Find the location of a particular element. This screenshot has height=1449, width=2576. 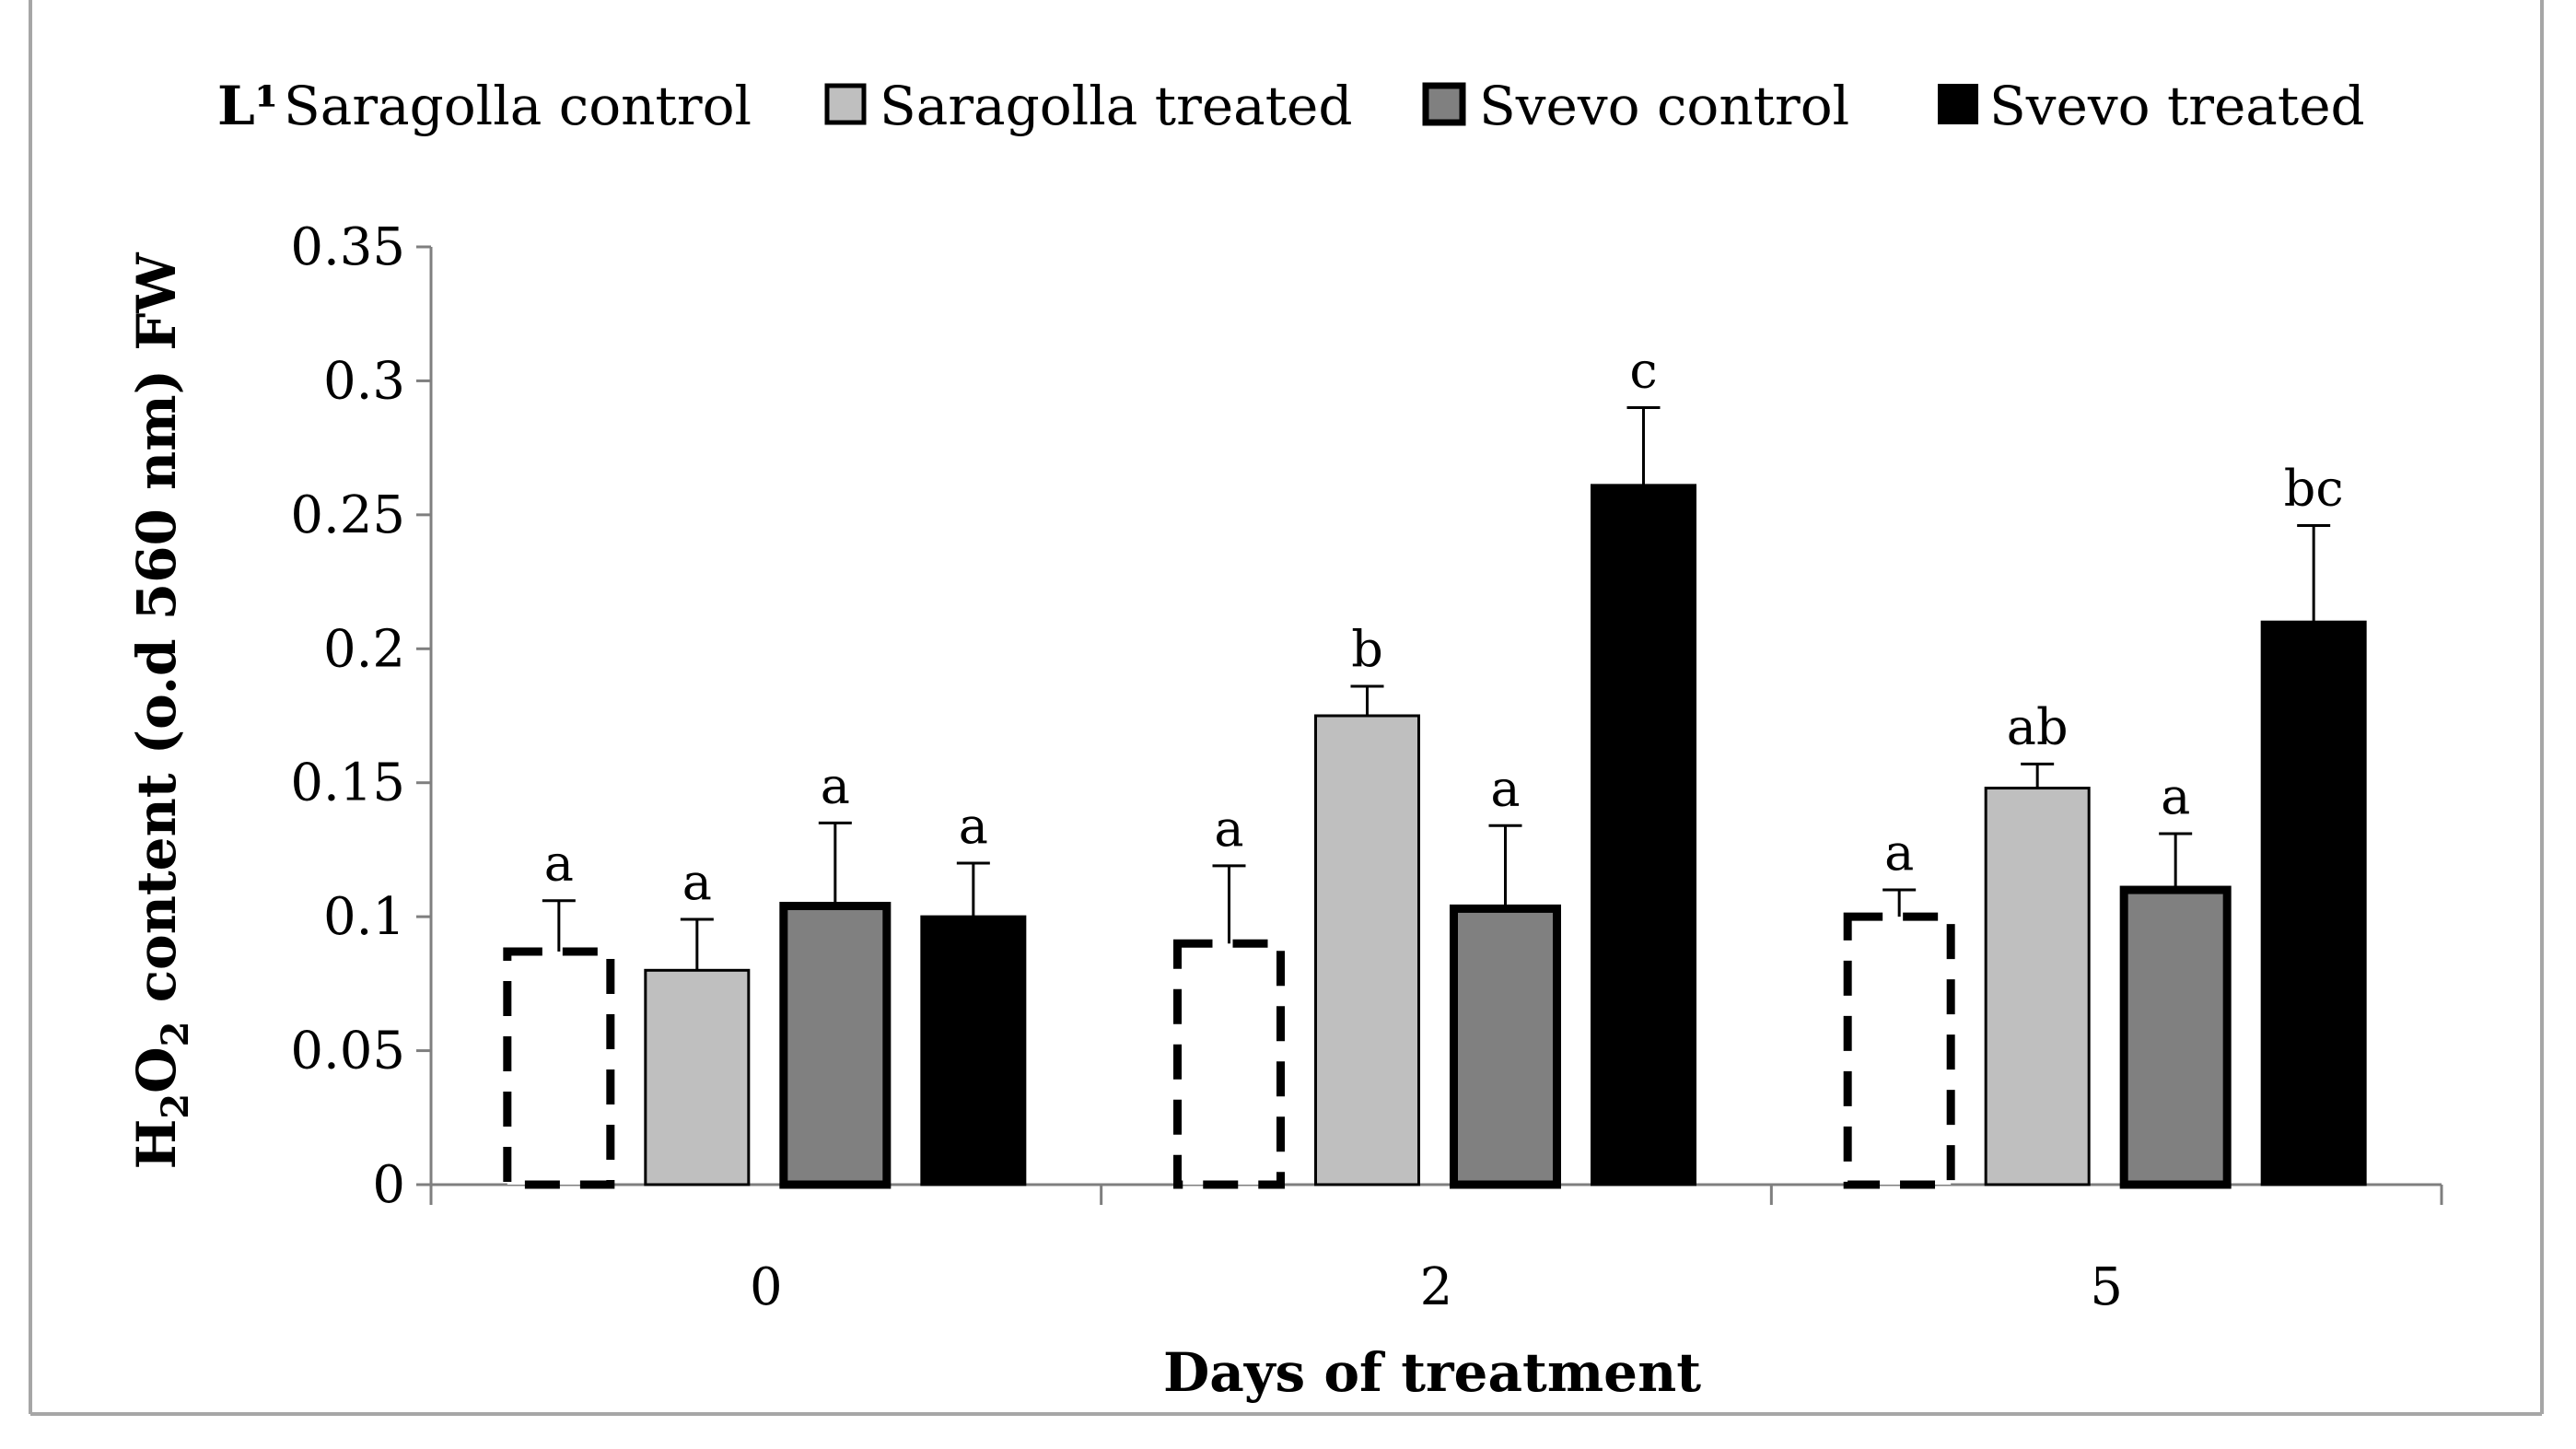

legend-swatch-svevo-treated is located at coordinates (1958, 104).